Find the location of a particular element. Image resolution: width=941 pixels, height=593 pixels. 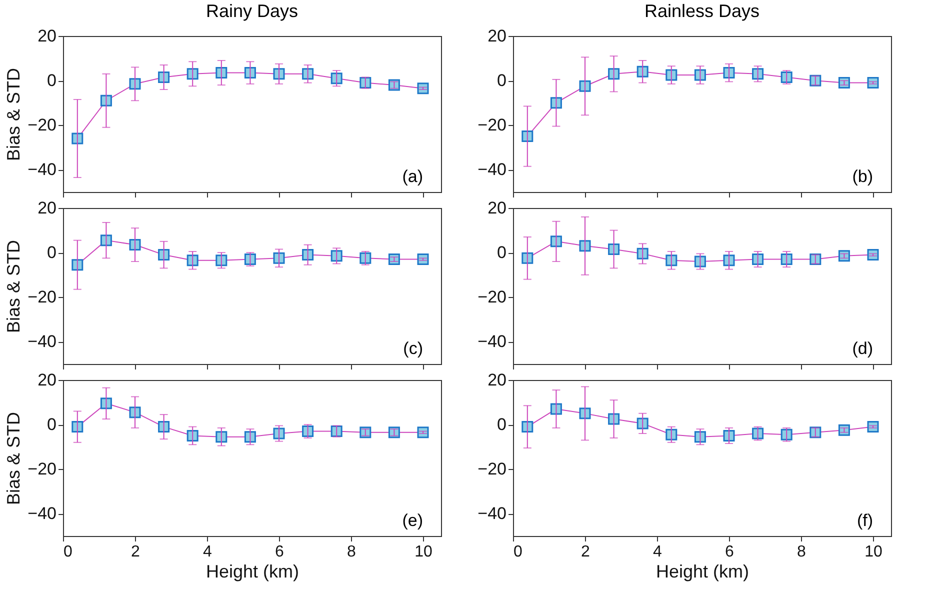

annotation: (a) is located at coordinates (412, 176).